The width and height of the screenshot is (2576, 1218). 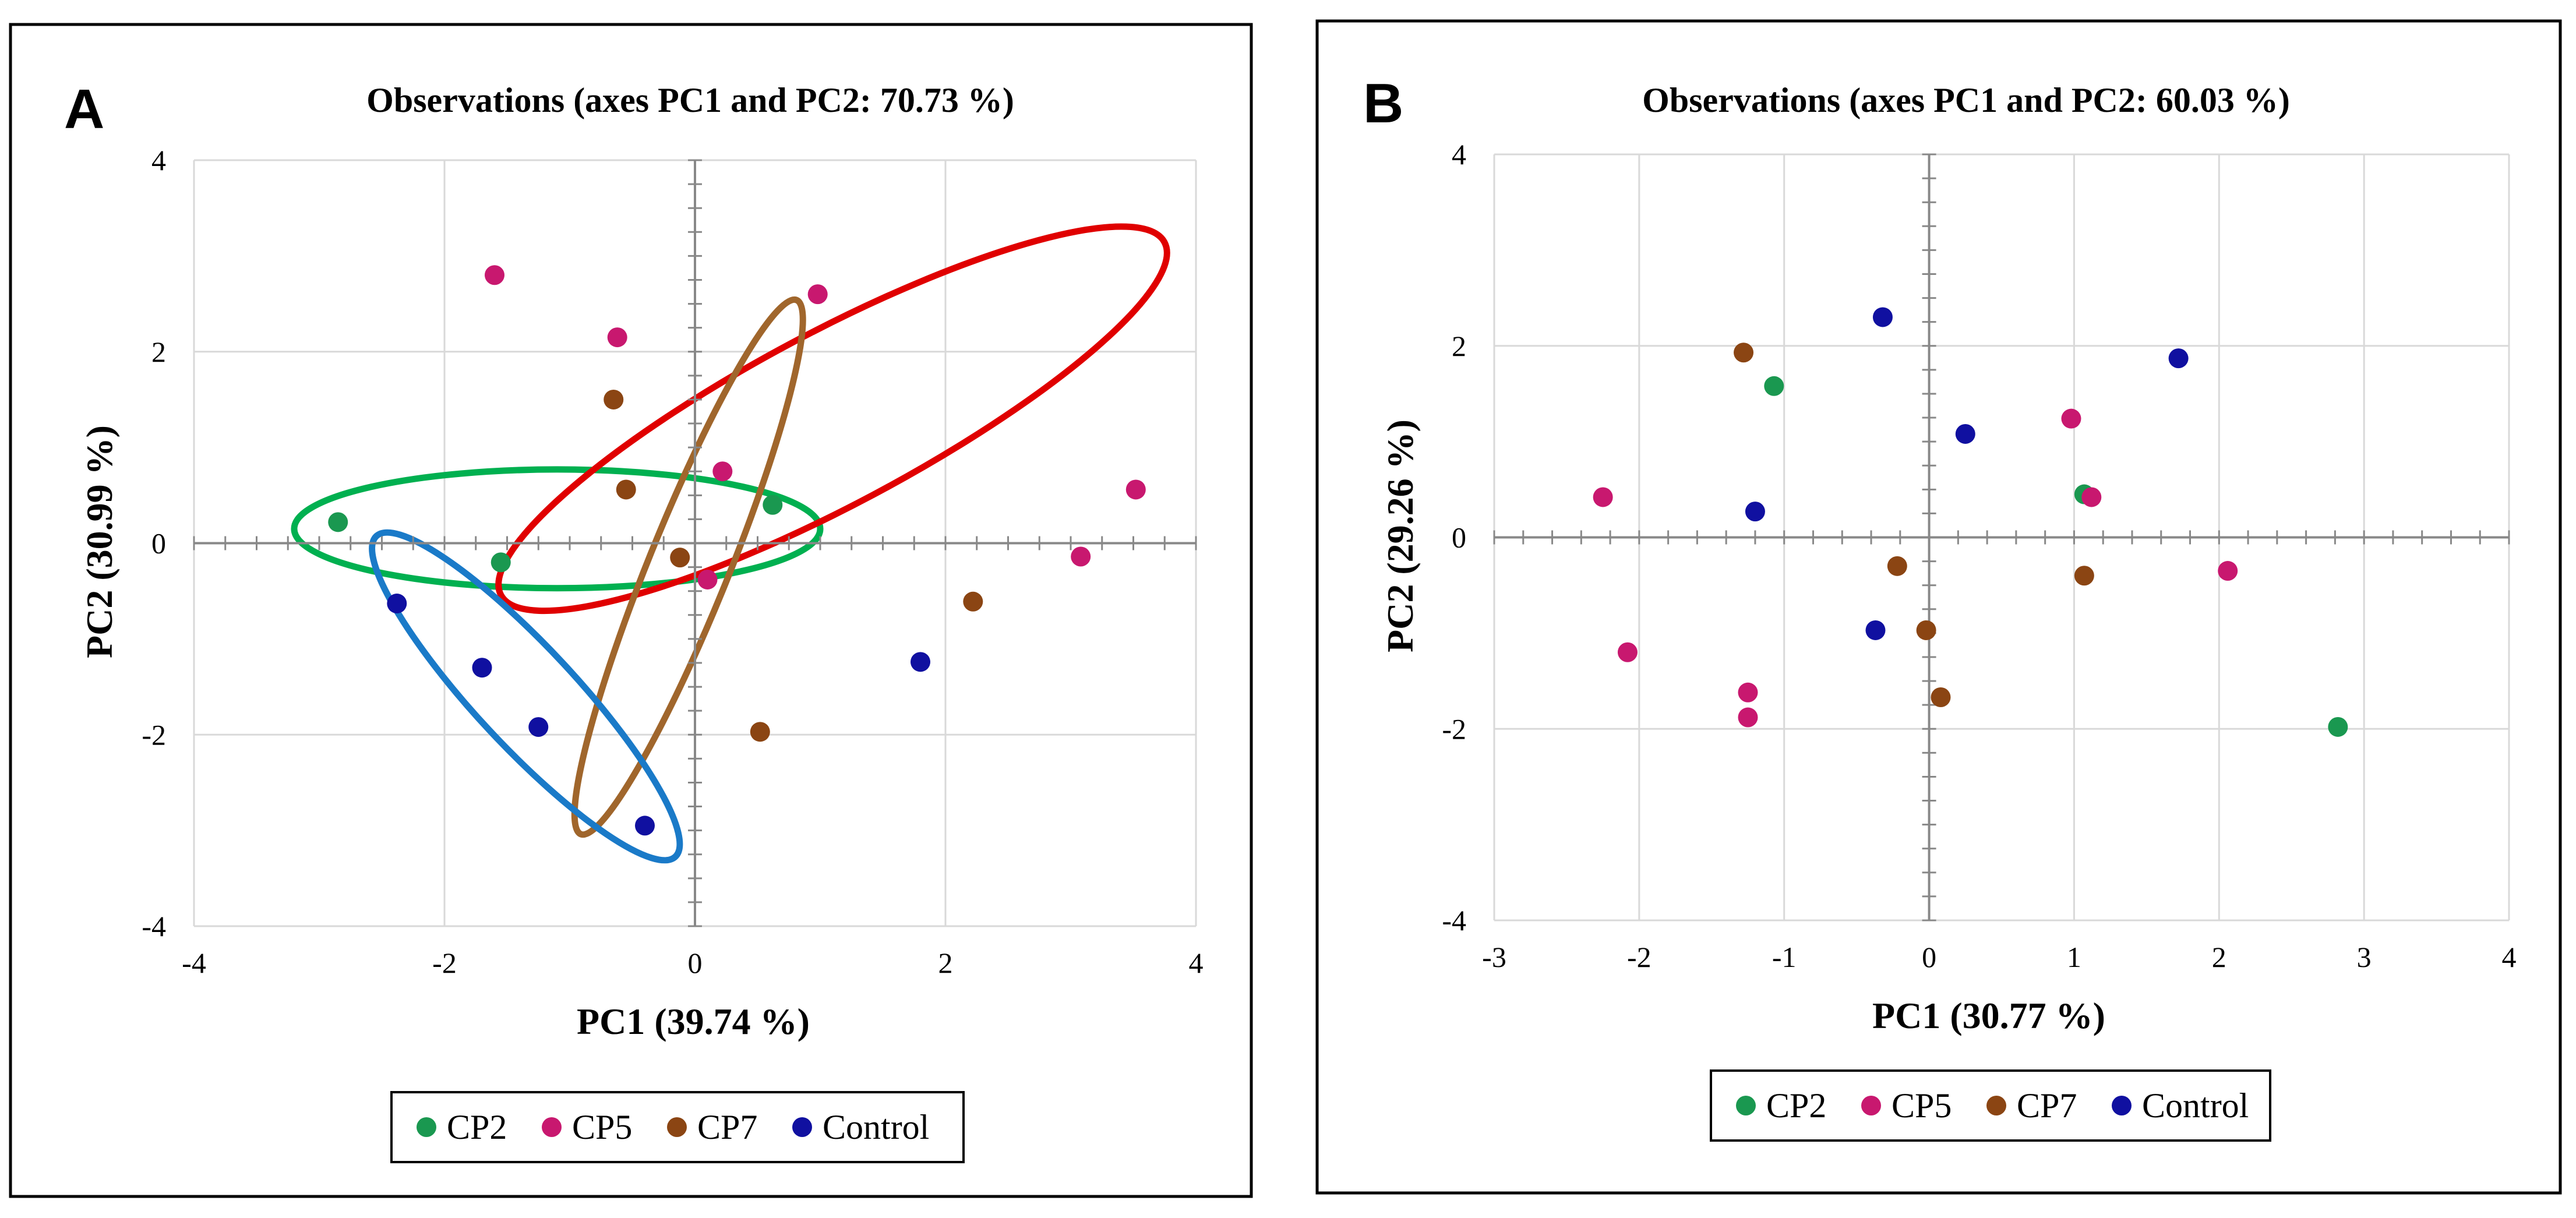 I want to click on panel-a-ellipse-cp2, so click(x=558, y=529).